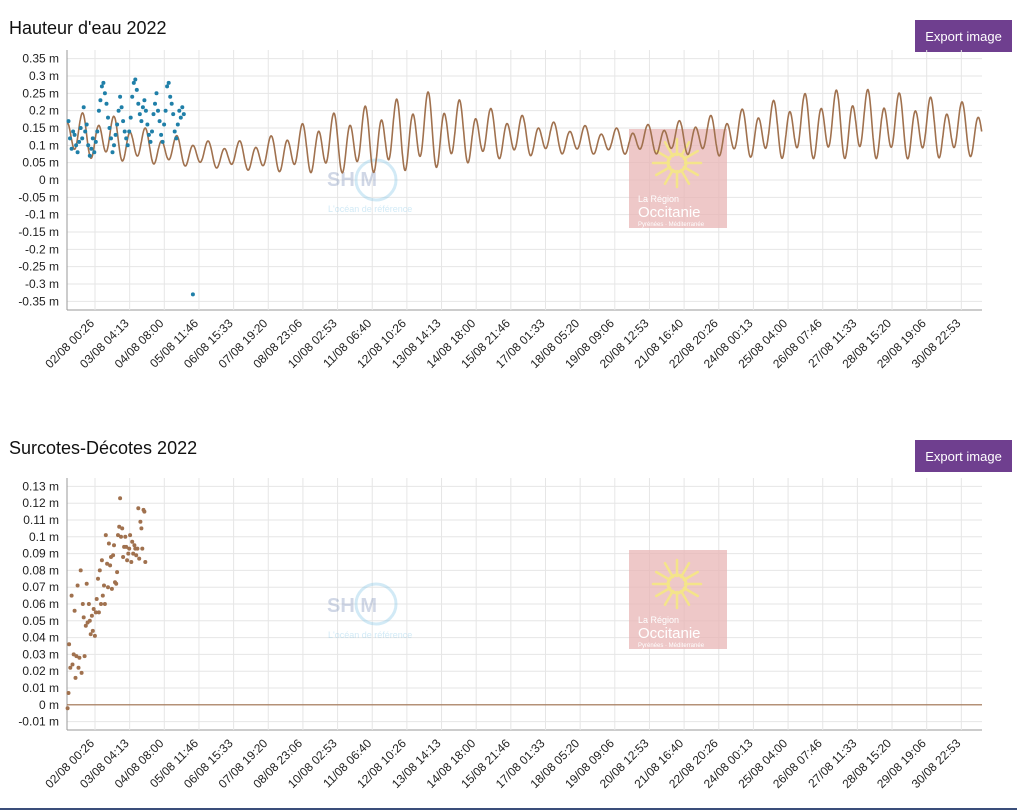 The height and width of the screenshot is (810, 1017). Describe the element at coordinates (44, 111) in the screenshot. I see `y-tick-label: 0.2 m` at that location.